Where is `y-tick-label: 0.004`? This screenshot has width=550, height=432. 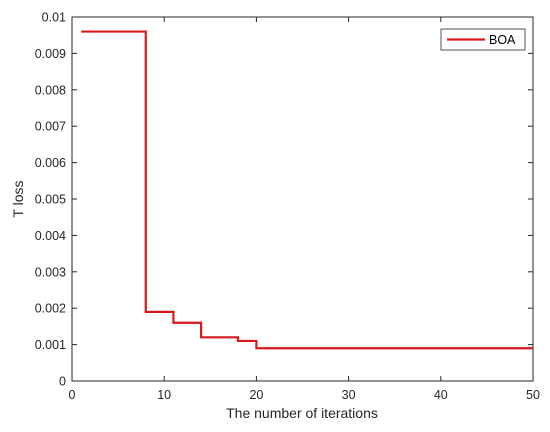
y-tick-label: 0.004 is located at coordinates (50, 236).